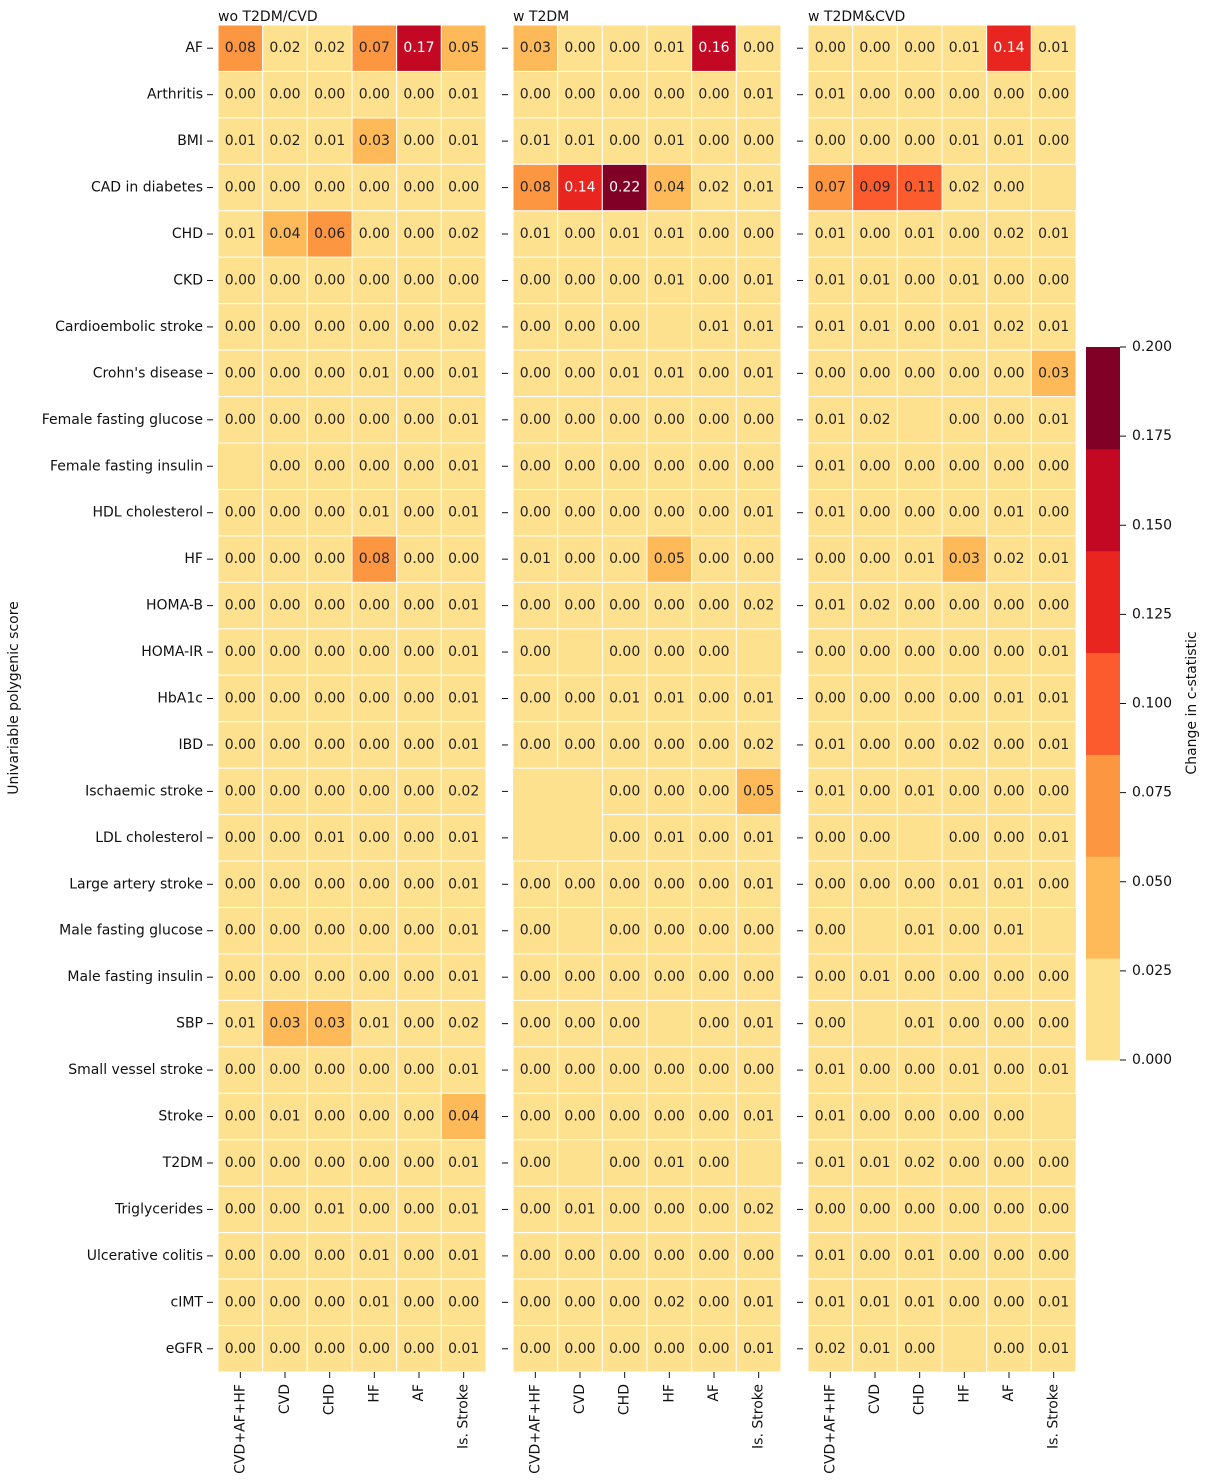  What do you see at coordinates (1103, 398) in the screenshot?
I see `colorbar-band` at bounding box center [1103, 398].